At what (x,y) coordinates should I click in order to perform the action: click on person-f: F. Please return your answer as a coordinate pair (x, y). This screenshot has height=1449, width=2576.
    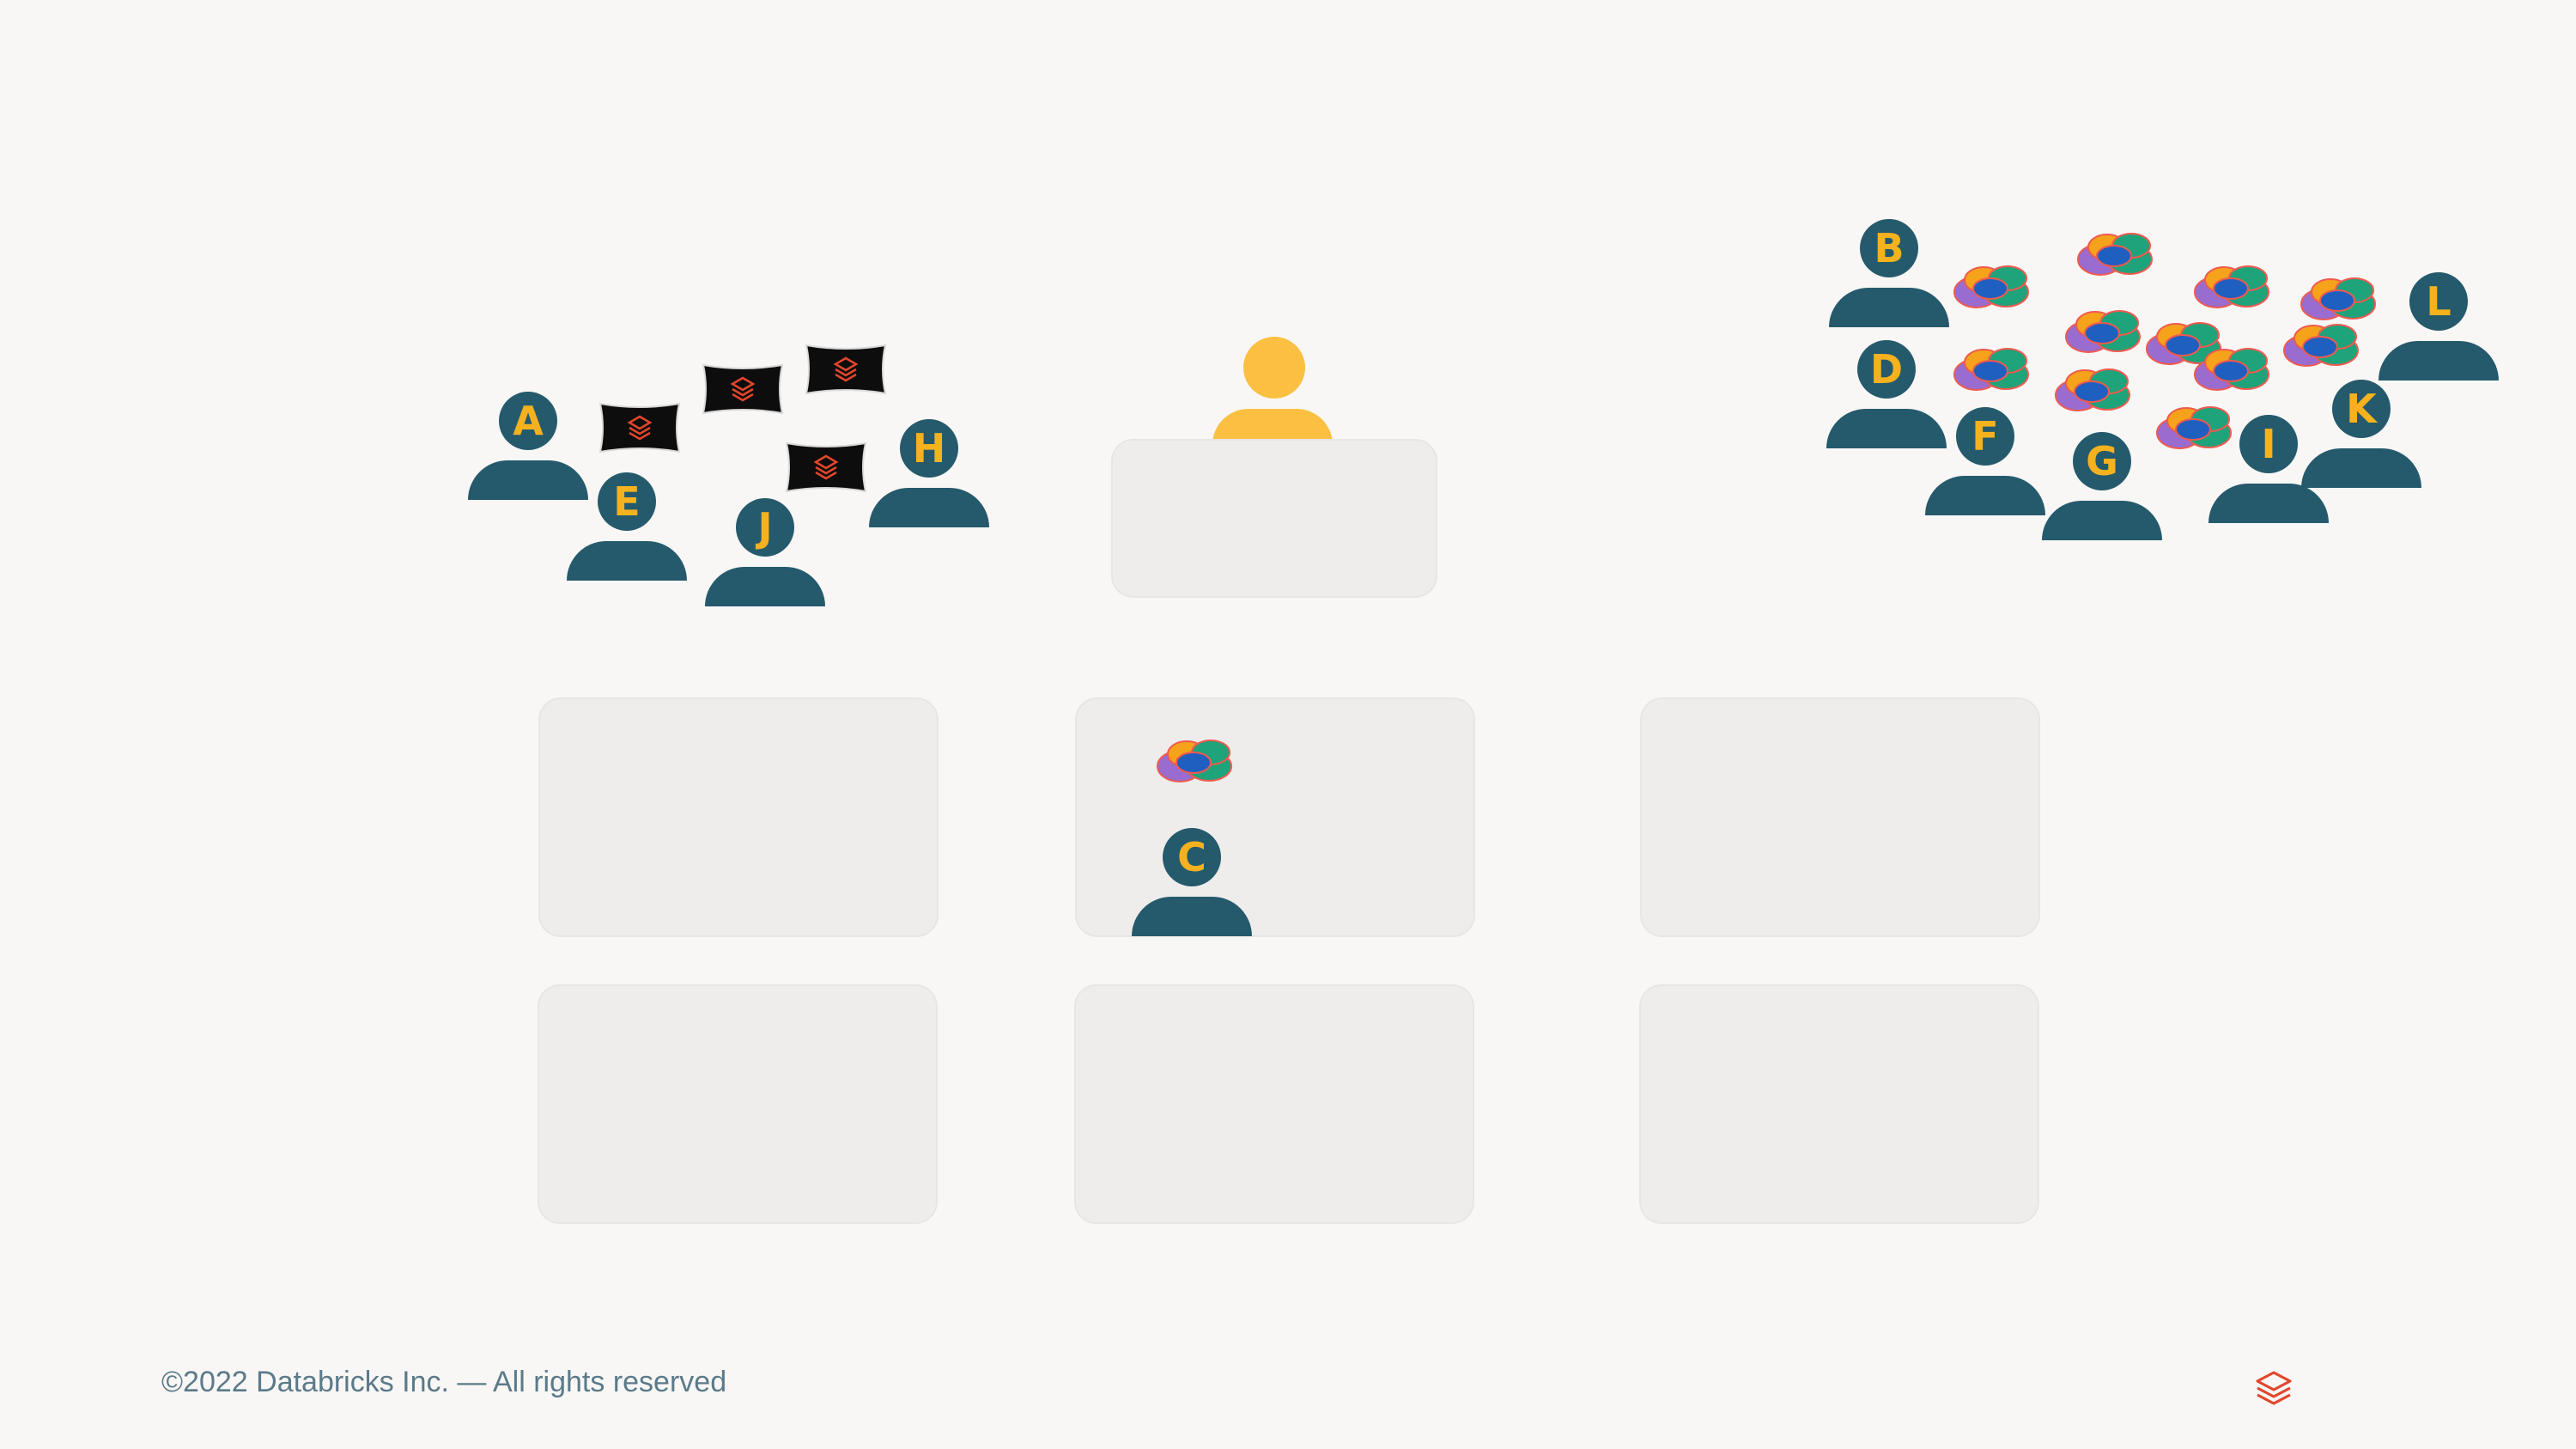
    Looking at the image, I should click on (1985, 461).